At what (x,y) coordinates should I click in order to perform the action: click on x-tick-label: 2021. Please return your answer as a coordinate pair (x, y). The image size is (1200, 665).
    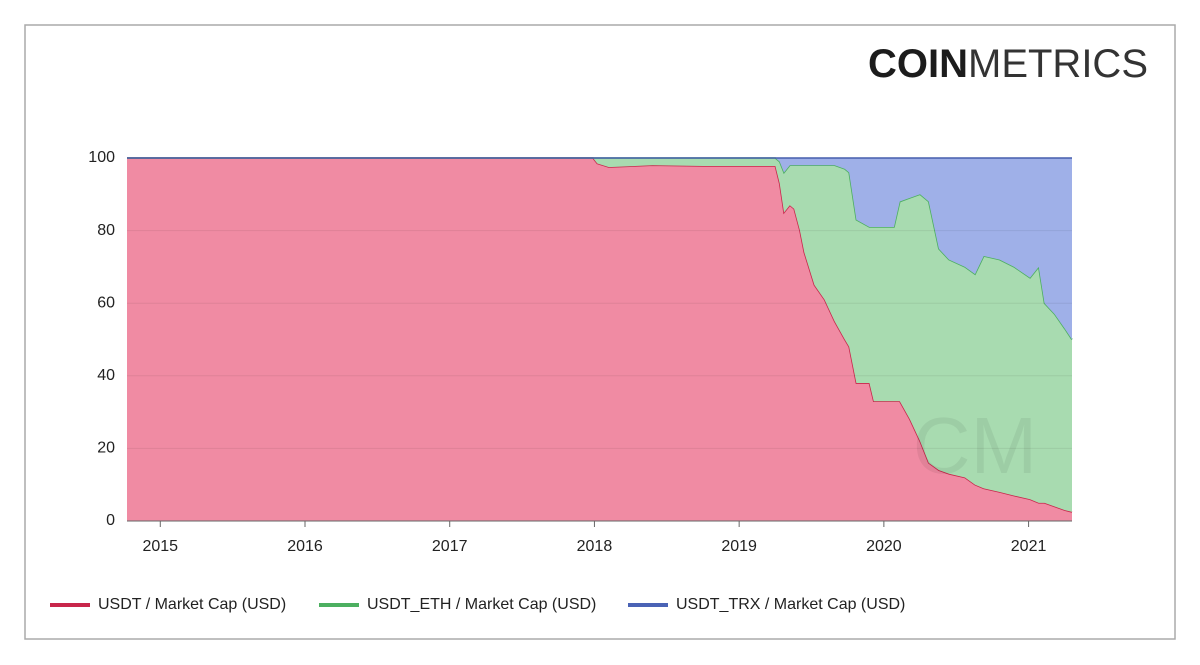
    Looking at the image, I should click on (1029, 546).